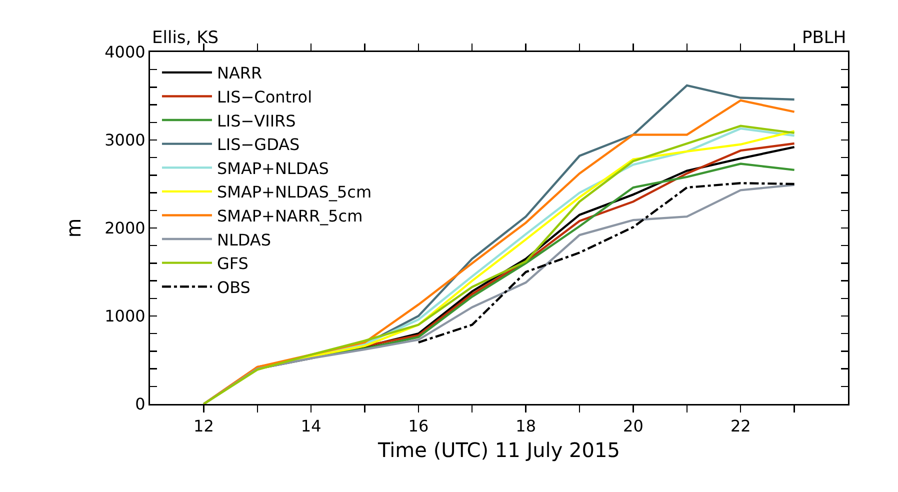 Image resolution: width=898 pixels, height=492 pixels. Describe the element at coordinates (824, 38) in the screenshot. I see `text: PBLH` at that location.